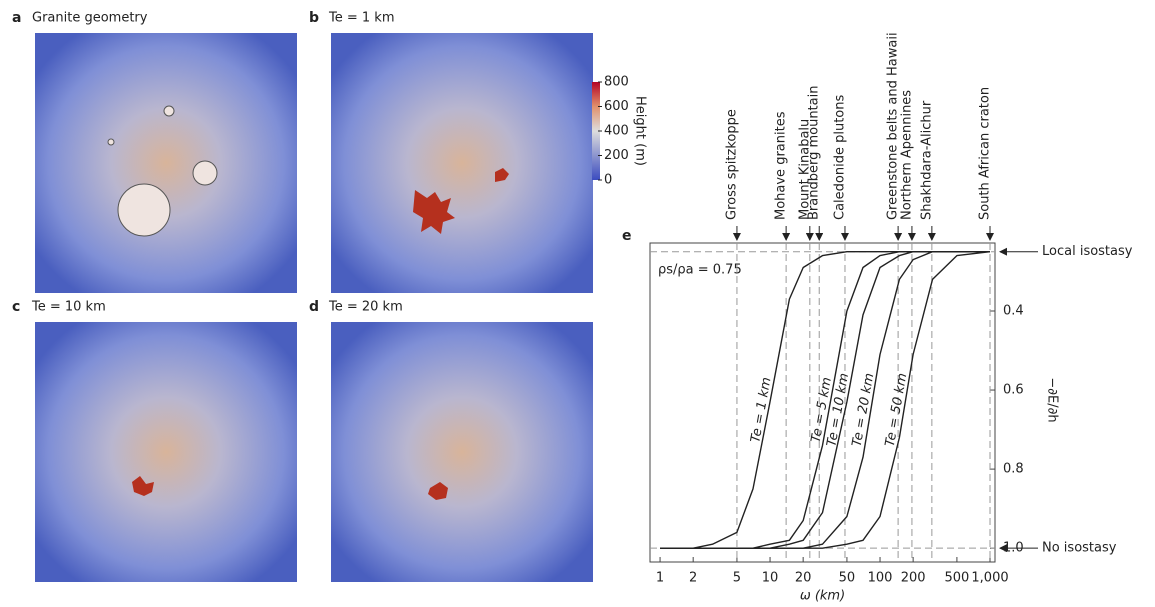  What do you see at coordinates (1013, 469) in the screenshot?
I see `y-tick-label: 0.8` at bounding box center [1013, 469].